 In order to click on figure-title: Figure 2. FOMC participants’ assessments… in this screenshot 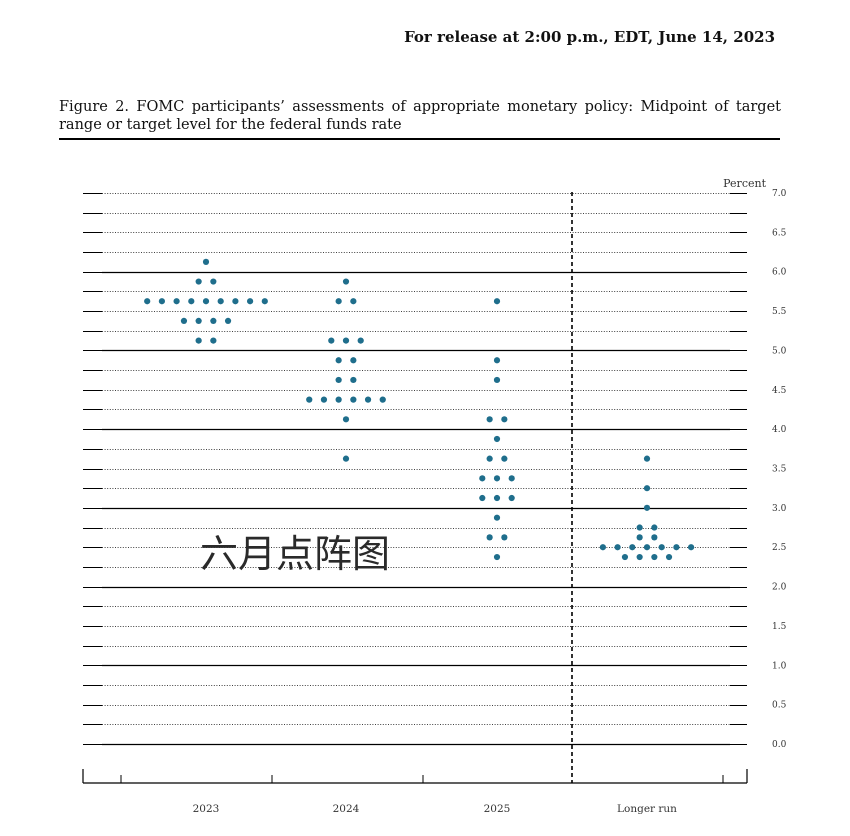, I will do `click(420, 116)`.